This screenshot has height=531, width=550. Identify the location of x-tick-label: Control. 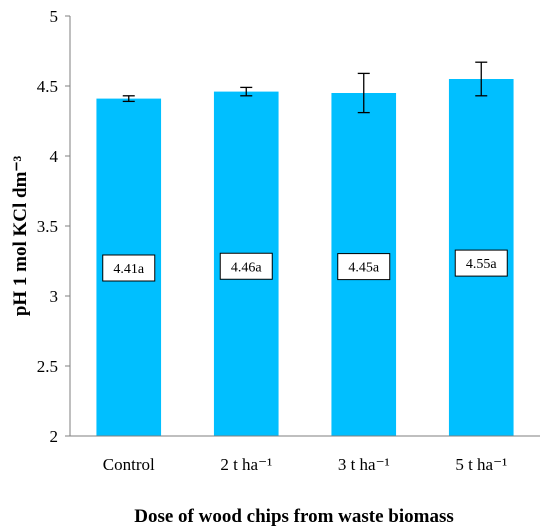
(129, 464).